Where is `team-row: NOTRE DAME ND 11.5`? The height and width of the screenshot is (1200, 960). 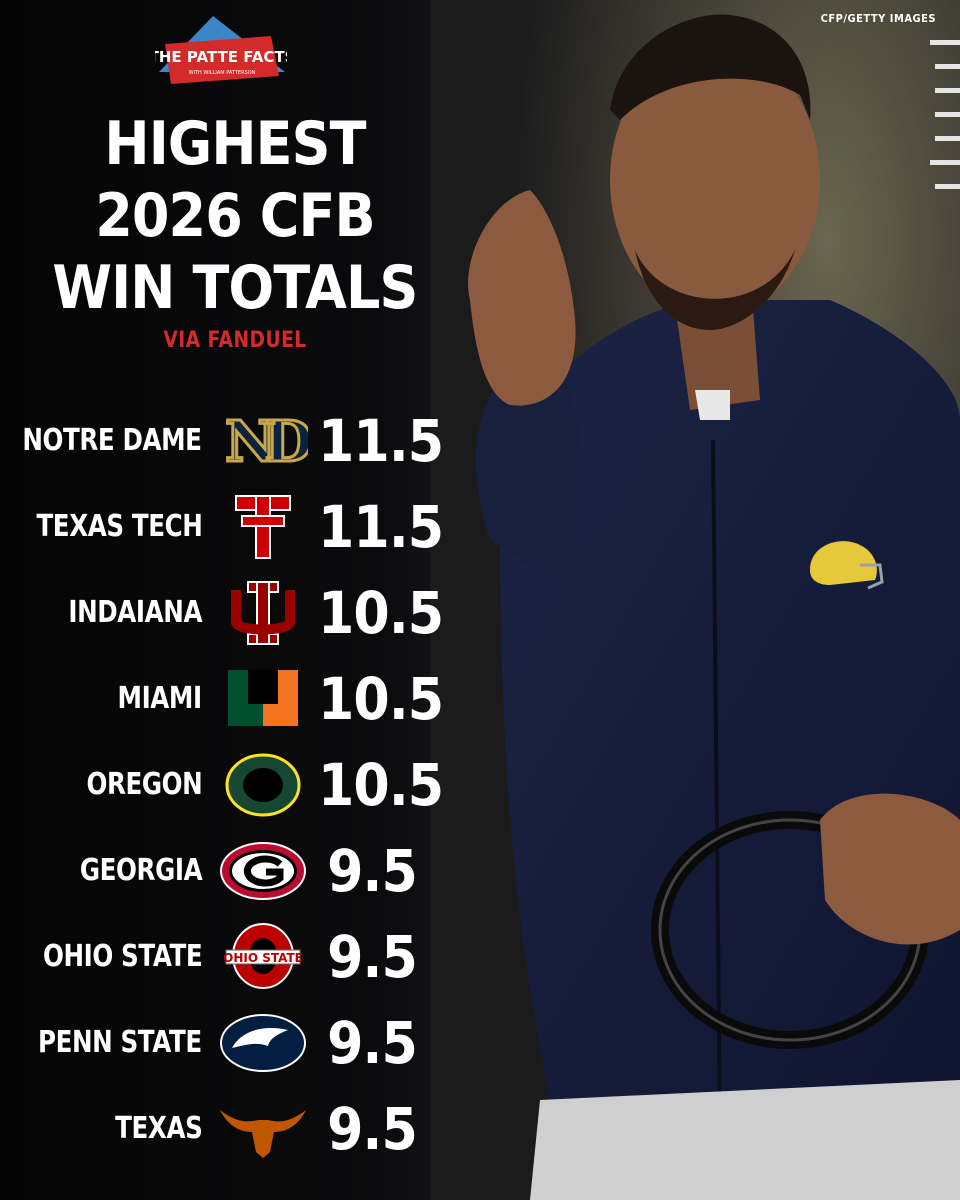
team-row: NOTRE DAME ND 11.5 is located at coordinates (235, 441).